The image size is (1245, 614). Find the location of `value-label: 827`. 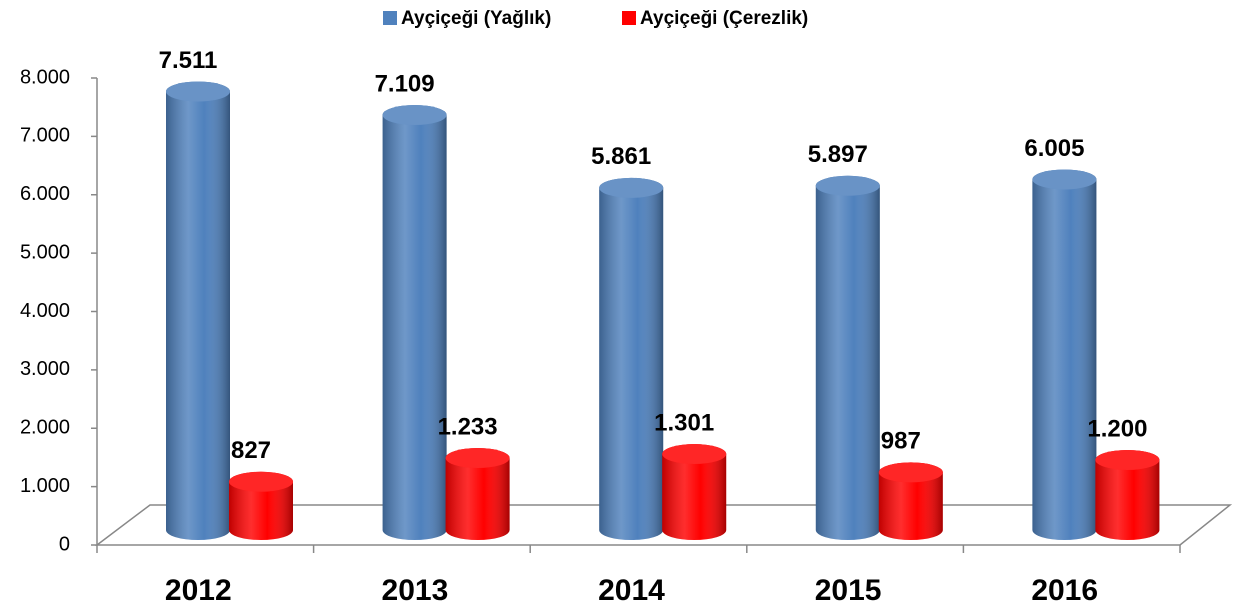

value-label: 827 is located at coordinates (251, 450).